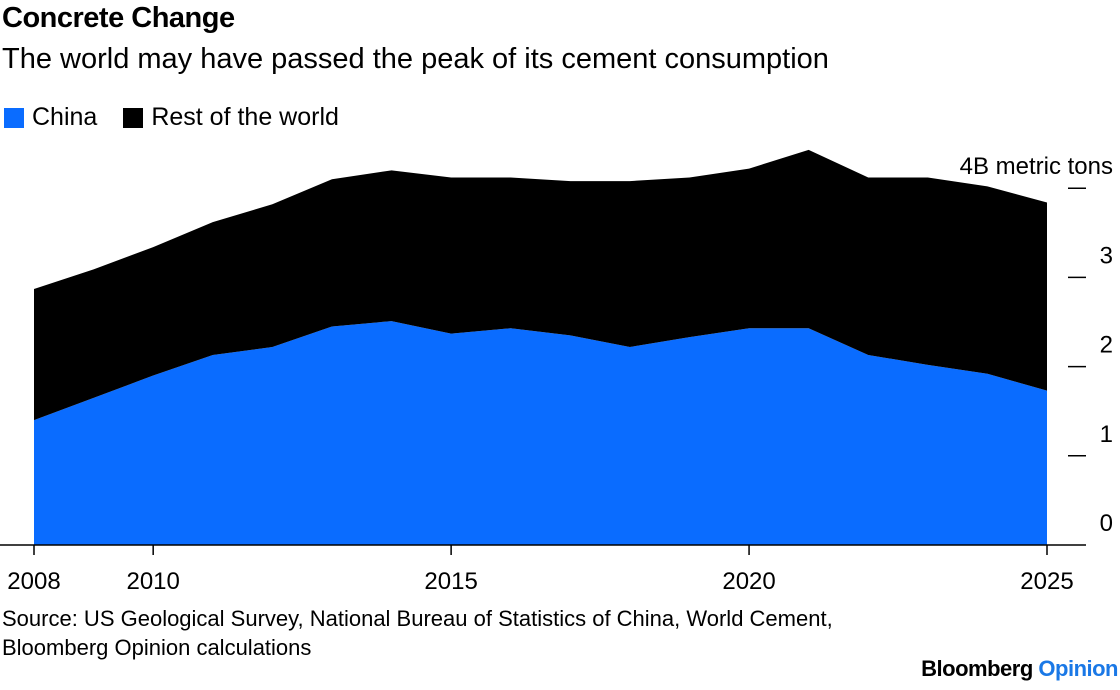 This screenshot has height=690, width=1120. I want to click on x-tick-label-2015: 2015, so click(450, 581).